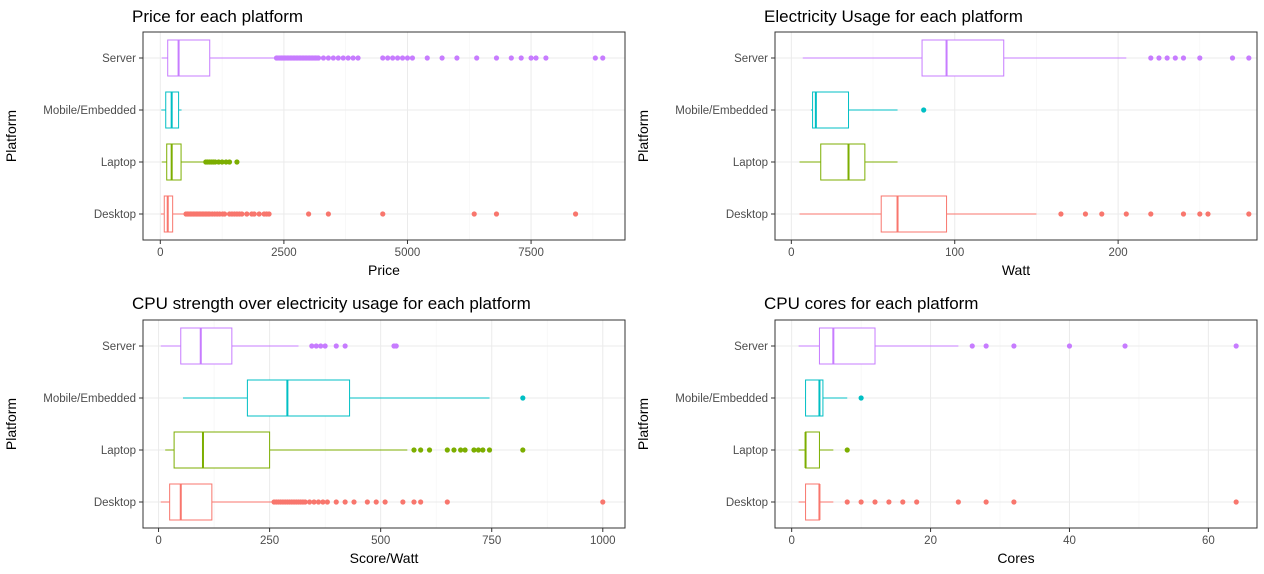 The height and width of the screenshot is (574, 1264). Describe the element at coordinates (380, 541) in the screenshot. I see `x-tick-label: 500` at that location.